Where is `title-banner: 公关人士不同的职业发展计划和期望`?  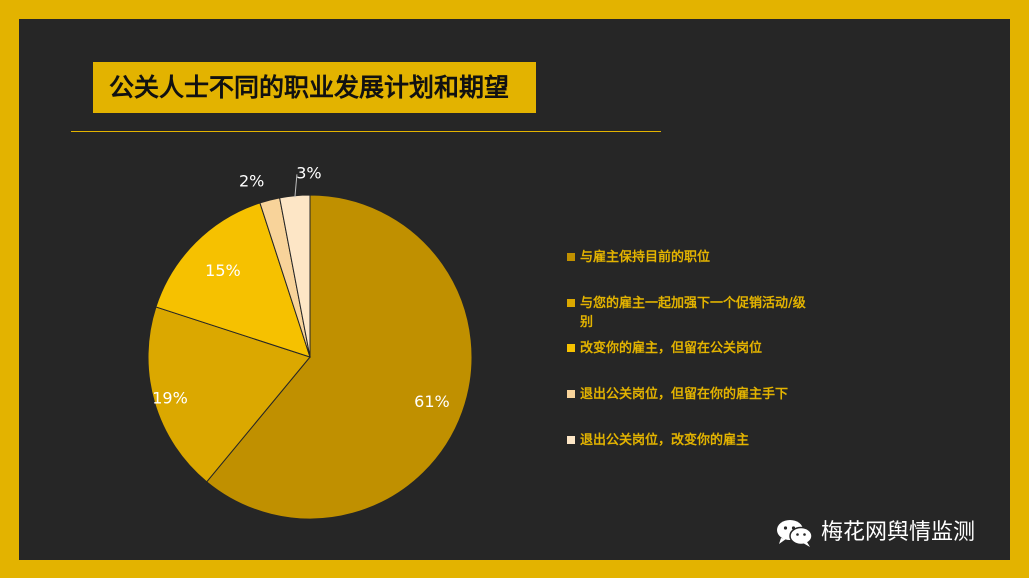 title-banner: 公关人士不同的职业发展计划和期望 is located at coordinates (314, 87).